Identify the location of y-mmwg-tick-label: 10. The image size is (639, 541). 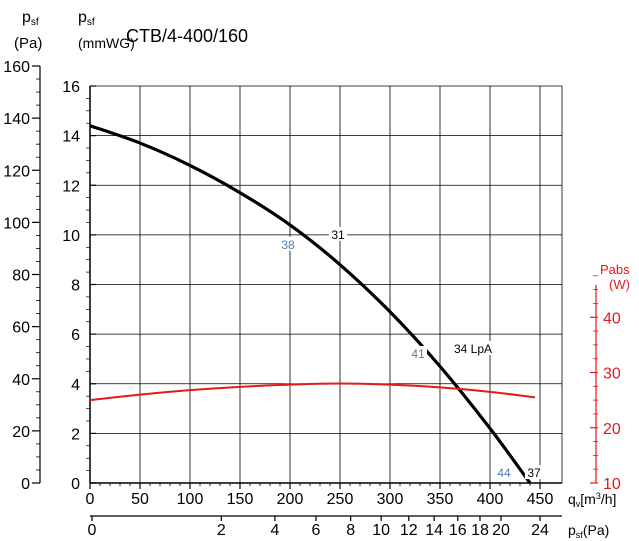
(71, 236).